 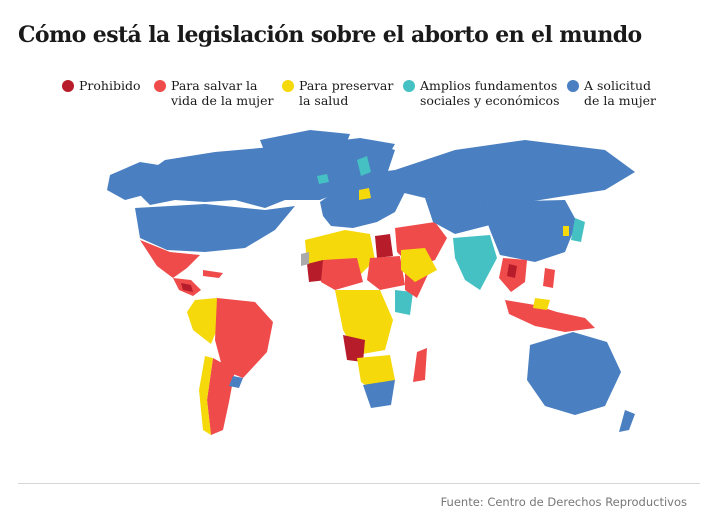 I want to click on region-laos-prohibited, so click(x=512, y=271).